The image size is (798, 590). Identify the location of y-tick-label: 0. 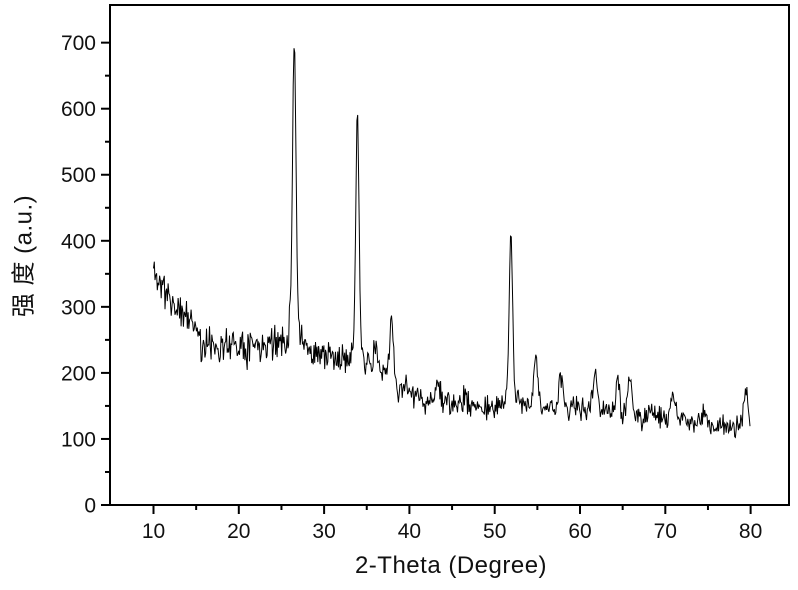
(90, 506).